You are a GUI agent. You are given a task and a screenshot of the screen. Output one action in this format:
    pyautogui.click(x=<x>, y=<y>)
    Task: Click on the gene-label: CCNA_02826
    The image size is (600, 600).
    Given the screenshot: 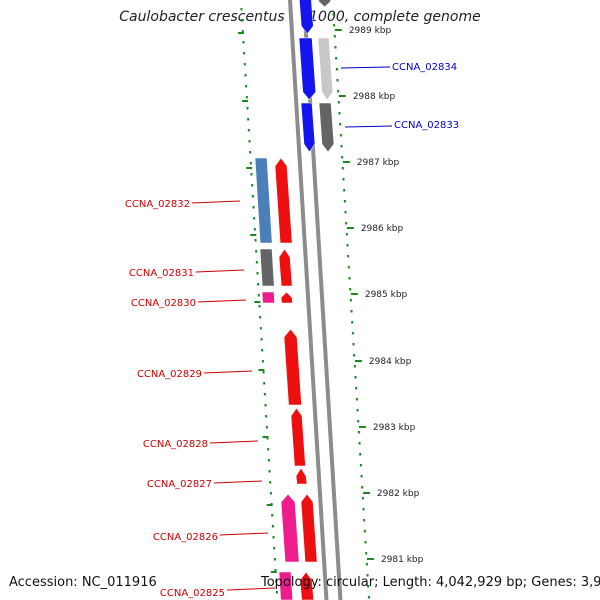 What is the action you would take?
    pyautogui.click(x=185, y=537)
    